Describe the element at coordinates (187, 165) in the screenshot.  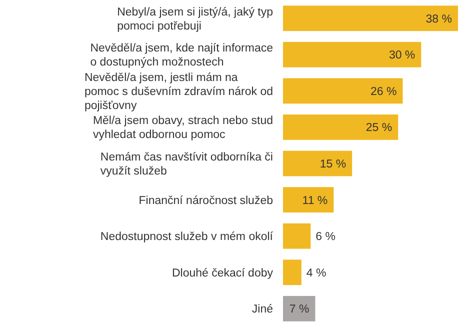
I see `y-tick-label: Nemám čas navštívit odborníka či využít služeb` at that location.